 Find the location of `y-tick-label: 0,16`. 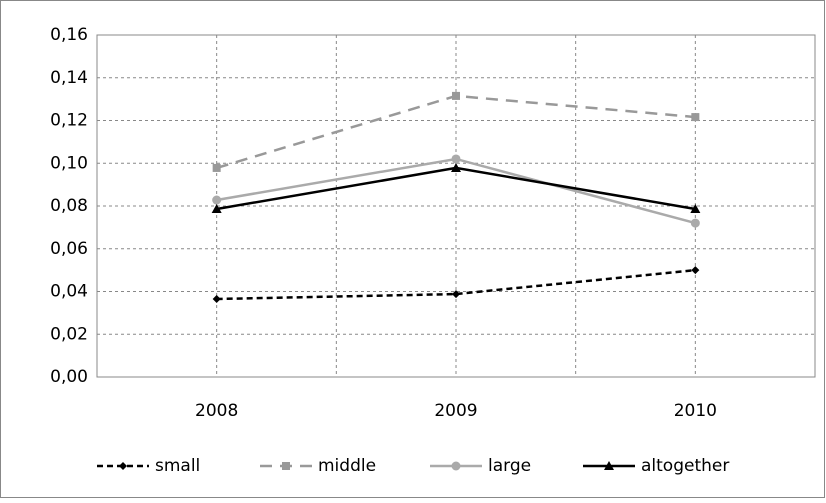

y-tick-label: 0,16 is located at coordinates (69, 35).